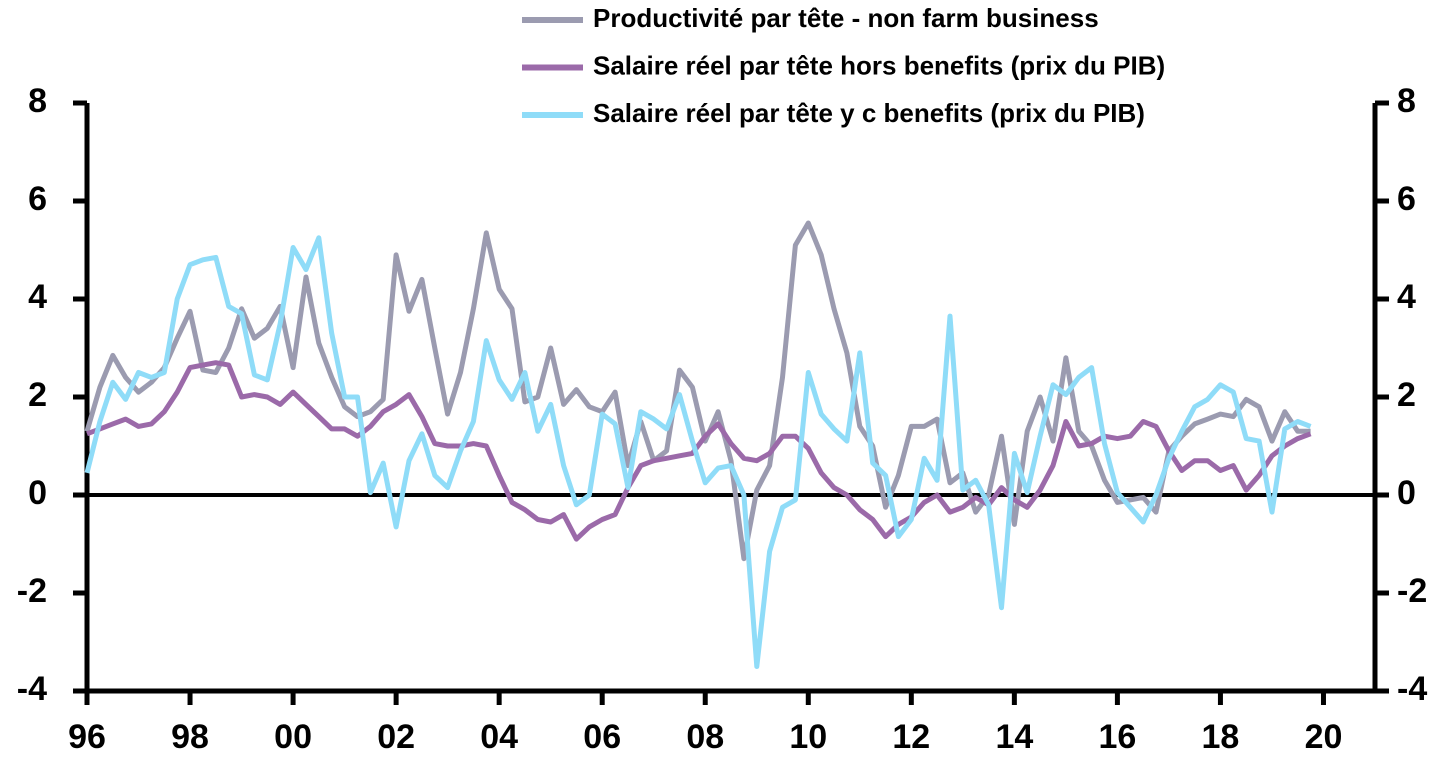 This screenshot has height=760, width=1452. What do you see at coordinates (705, 737) in the screenshot?
I see `x-tick-label: 08` at bounding box center [705, 737].